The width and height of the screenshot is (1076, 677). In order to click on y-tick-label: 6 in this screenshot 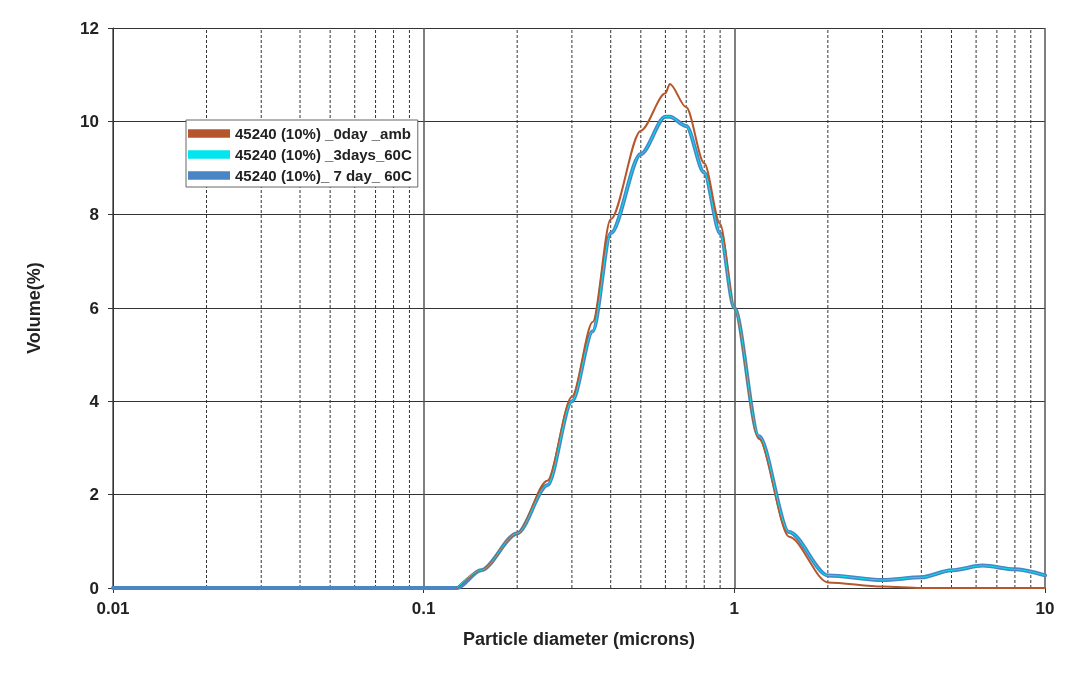, I will do `click(94, 308)`.